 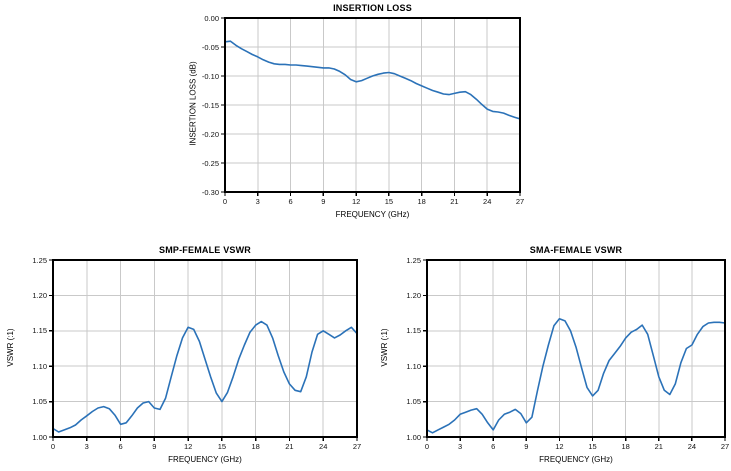 I want to click on y-tick-label: -0.25, so click(x=210, y=163).